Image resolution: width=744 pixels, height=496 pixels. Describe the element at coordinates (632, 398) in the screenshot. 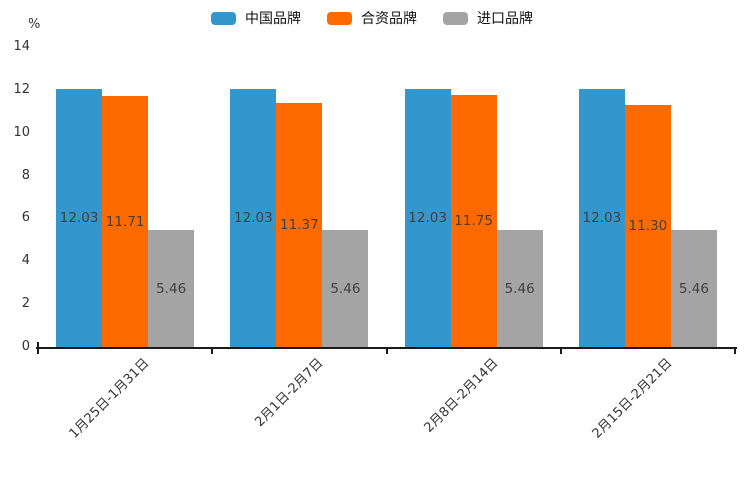

I see `x-axis-label: 2月15日-2月21日` at that location.